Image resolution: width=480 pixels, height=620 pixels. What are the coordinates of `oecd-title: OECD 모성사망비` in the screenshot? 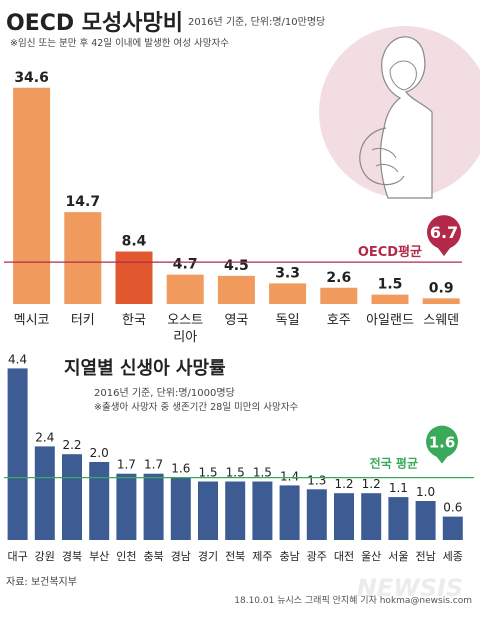 It's located at (94, 23).